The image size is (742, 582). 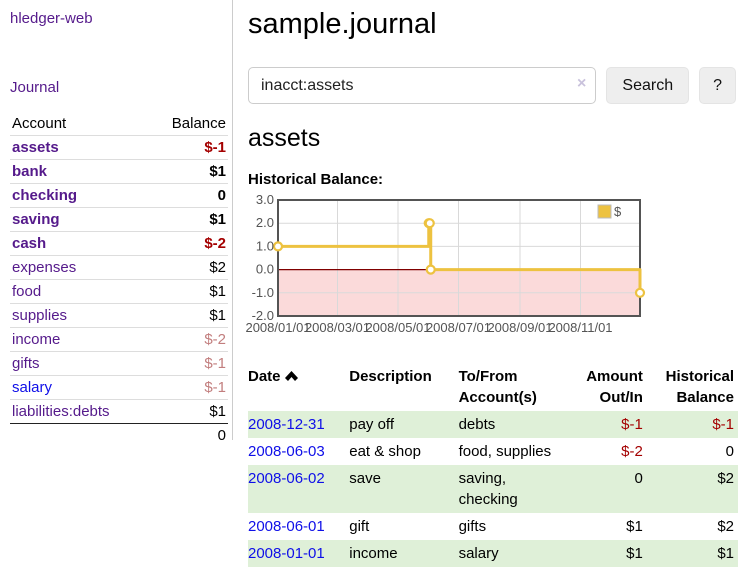 What do you see at coordinates (36, 339) in the screenshot?
I see `account-link: income` at bounding box center [36, 339].